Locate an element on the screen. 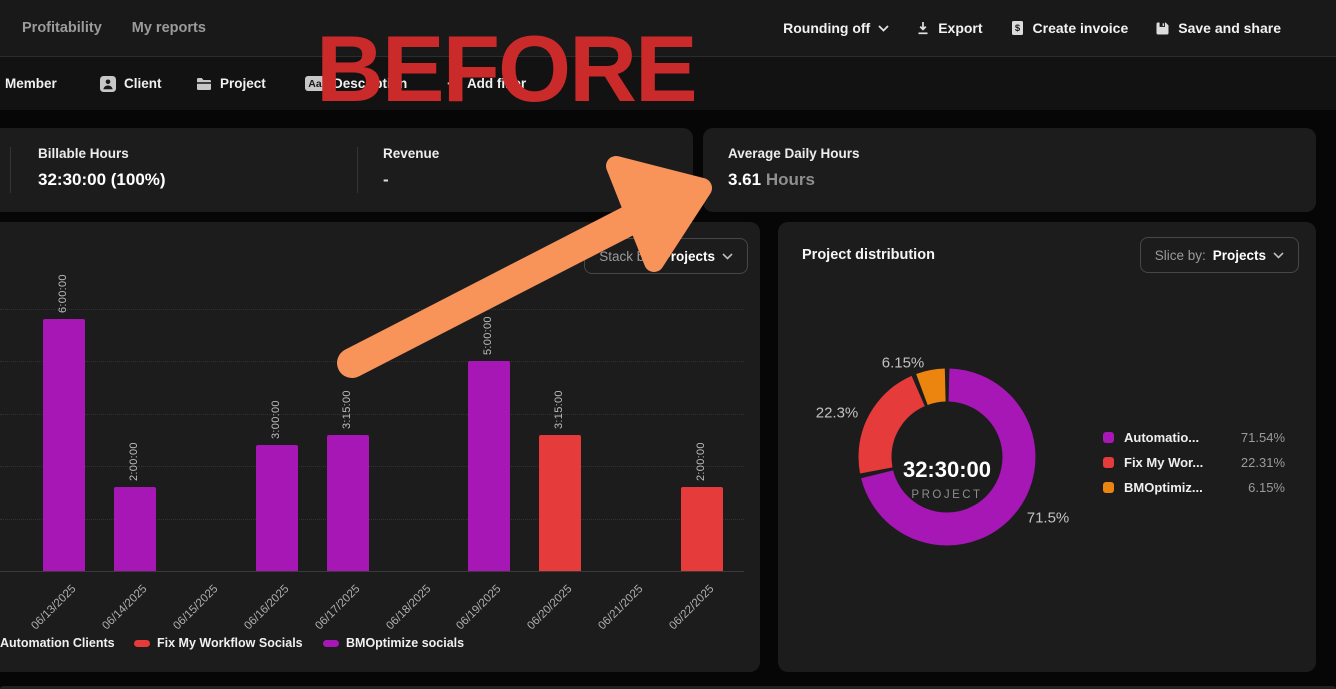  legend-pct: 6.15% is located at coordinates (1266, 487).